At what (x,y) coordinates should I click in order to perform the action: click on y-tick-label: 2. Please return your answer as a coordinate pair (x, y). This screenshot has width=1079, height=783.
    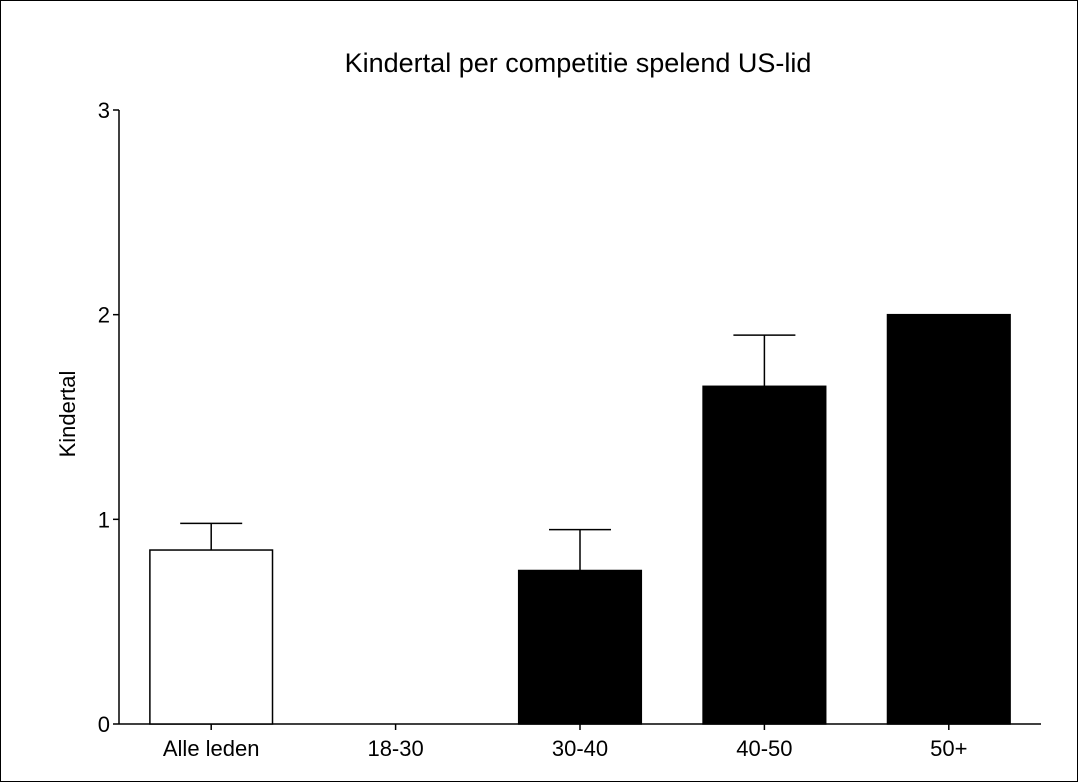
    Looking at the image, I should click on (104, 315).